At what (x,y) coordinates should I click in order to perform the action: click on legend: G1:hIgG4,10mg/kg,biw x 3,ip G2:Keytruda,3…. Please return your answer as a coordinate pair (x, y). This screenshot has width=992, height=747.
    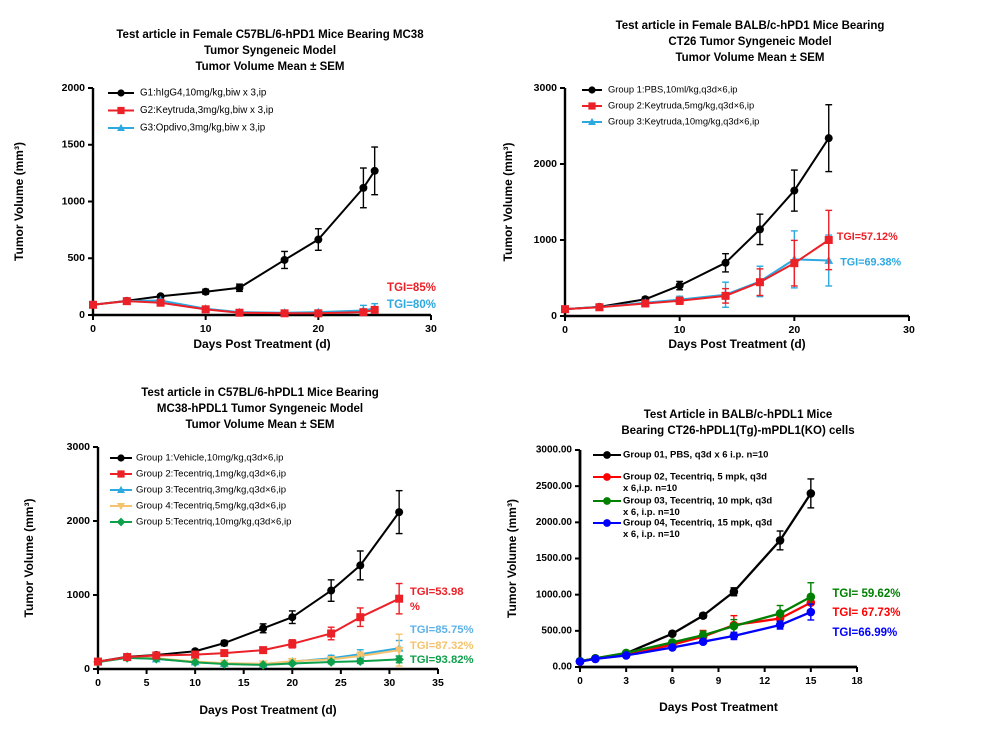
    Looking at the image, I should click on (191, 111).